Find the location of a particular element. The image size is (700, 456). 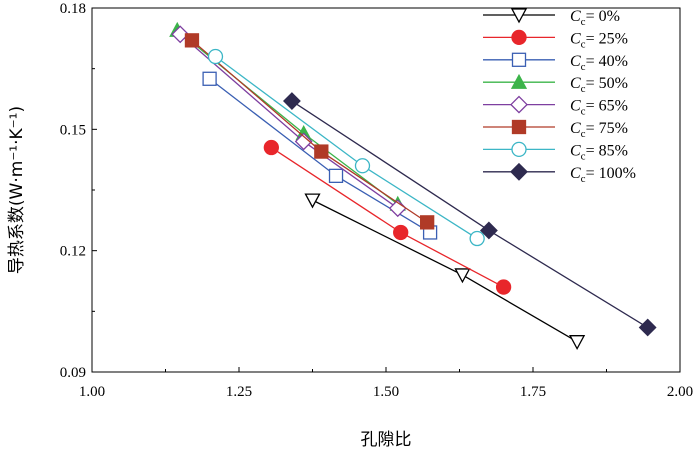

legend-item: Cc= 50% is located at coordinates (555, 84).